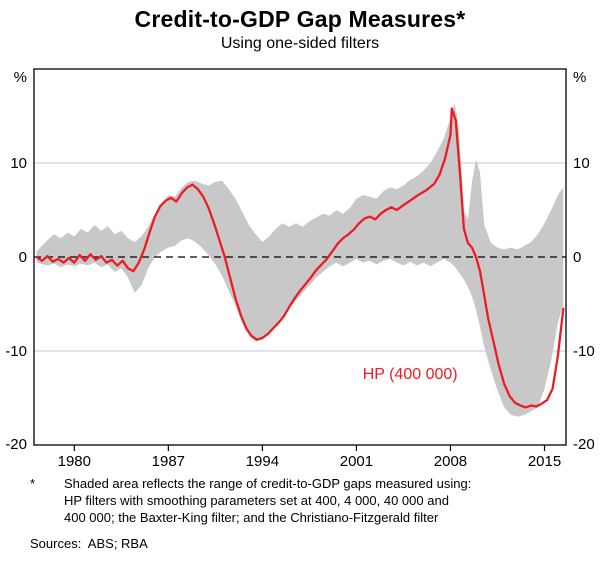 The image size is (600, 575). Describe the element at coordinates (579, 77) in the screenshot. I see `unit-label-right: %` at that location.